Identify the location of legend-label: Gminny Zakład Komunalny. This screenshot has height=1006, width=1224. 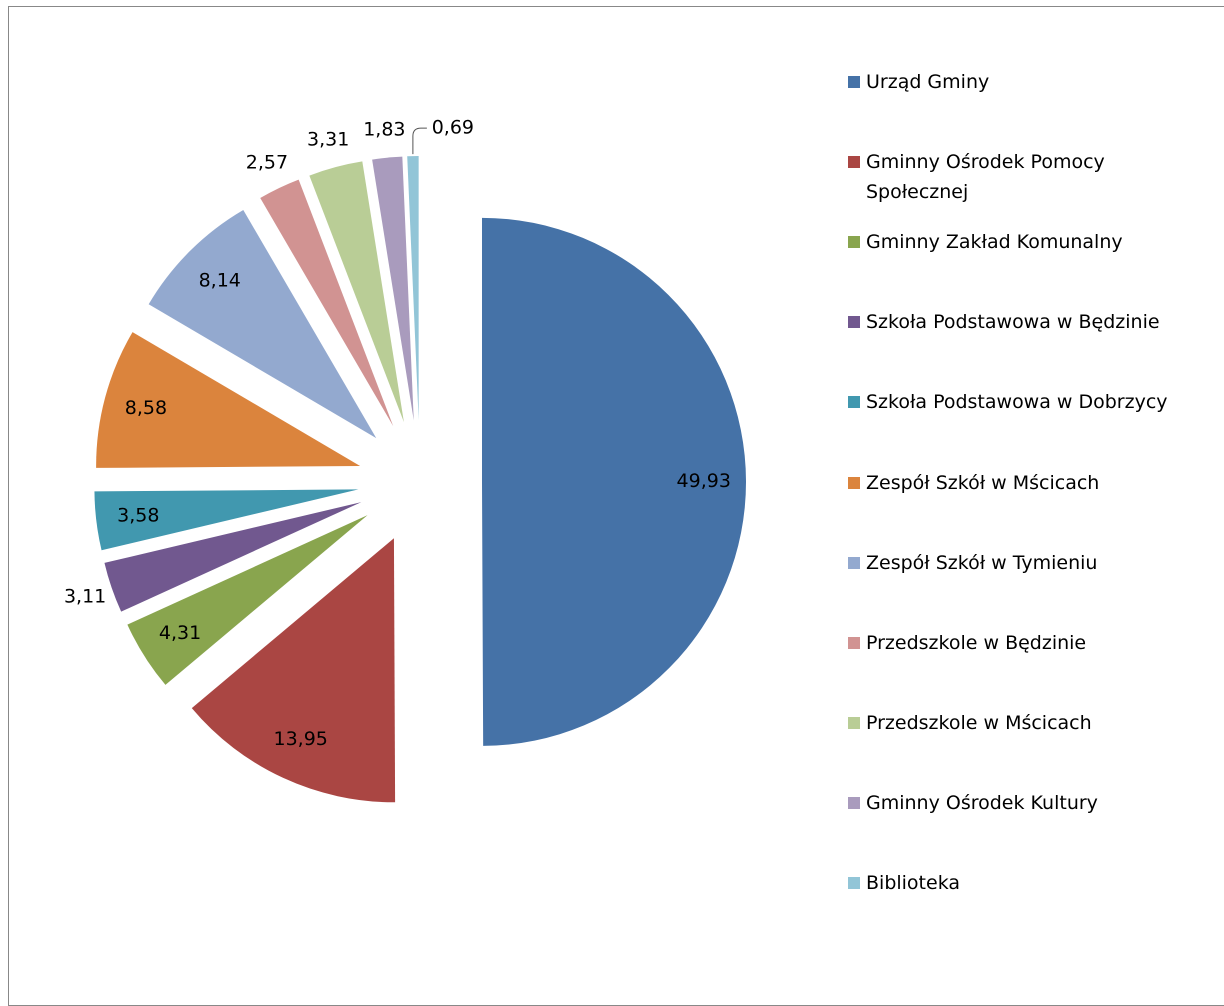
(994, 242).